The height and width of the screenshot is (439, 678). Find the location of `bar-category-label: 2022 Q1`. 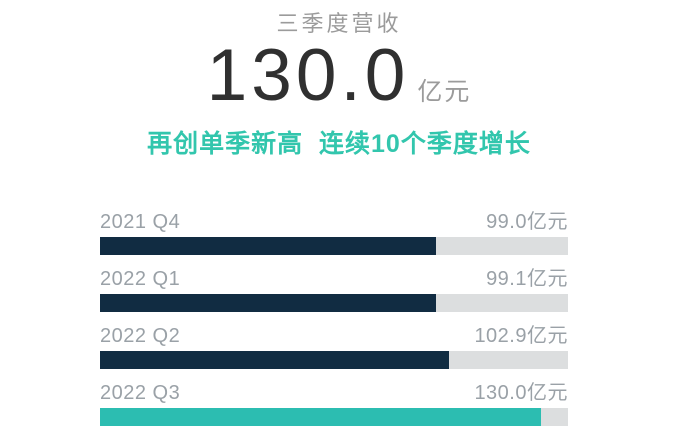

bar-category-label: 2022 Q1 is located at coordinates (140, 279).